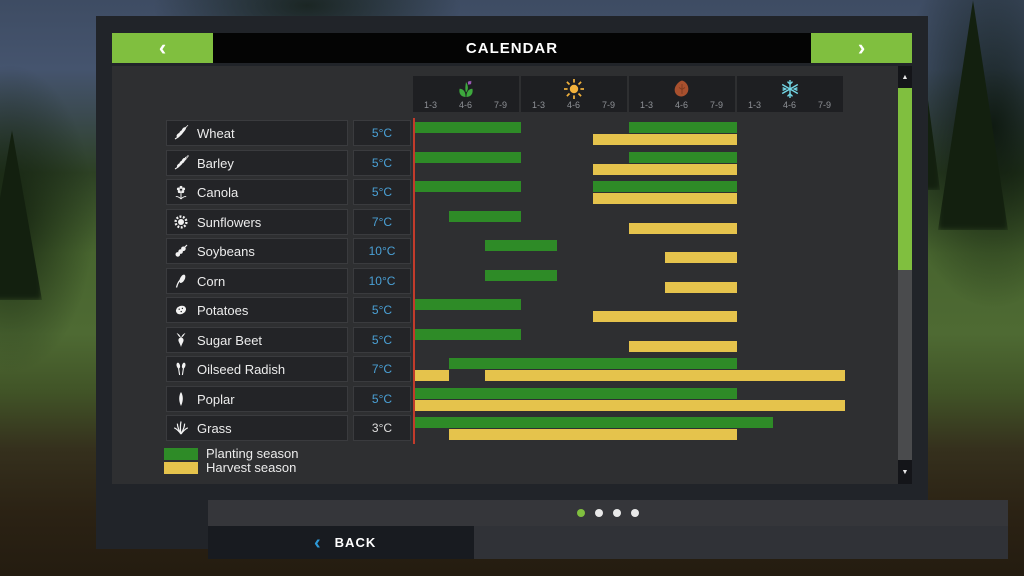 This screenshot has width=1024, height=576. What do you see at coordinates (905, 179) in the screenshot?
I see `scrollbar-thumb` at bounding box center [905, 179].